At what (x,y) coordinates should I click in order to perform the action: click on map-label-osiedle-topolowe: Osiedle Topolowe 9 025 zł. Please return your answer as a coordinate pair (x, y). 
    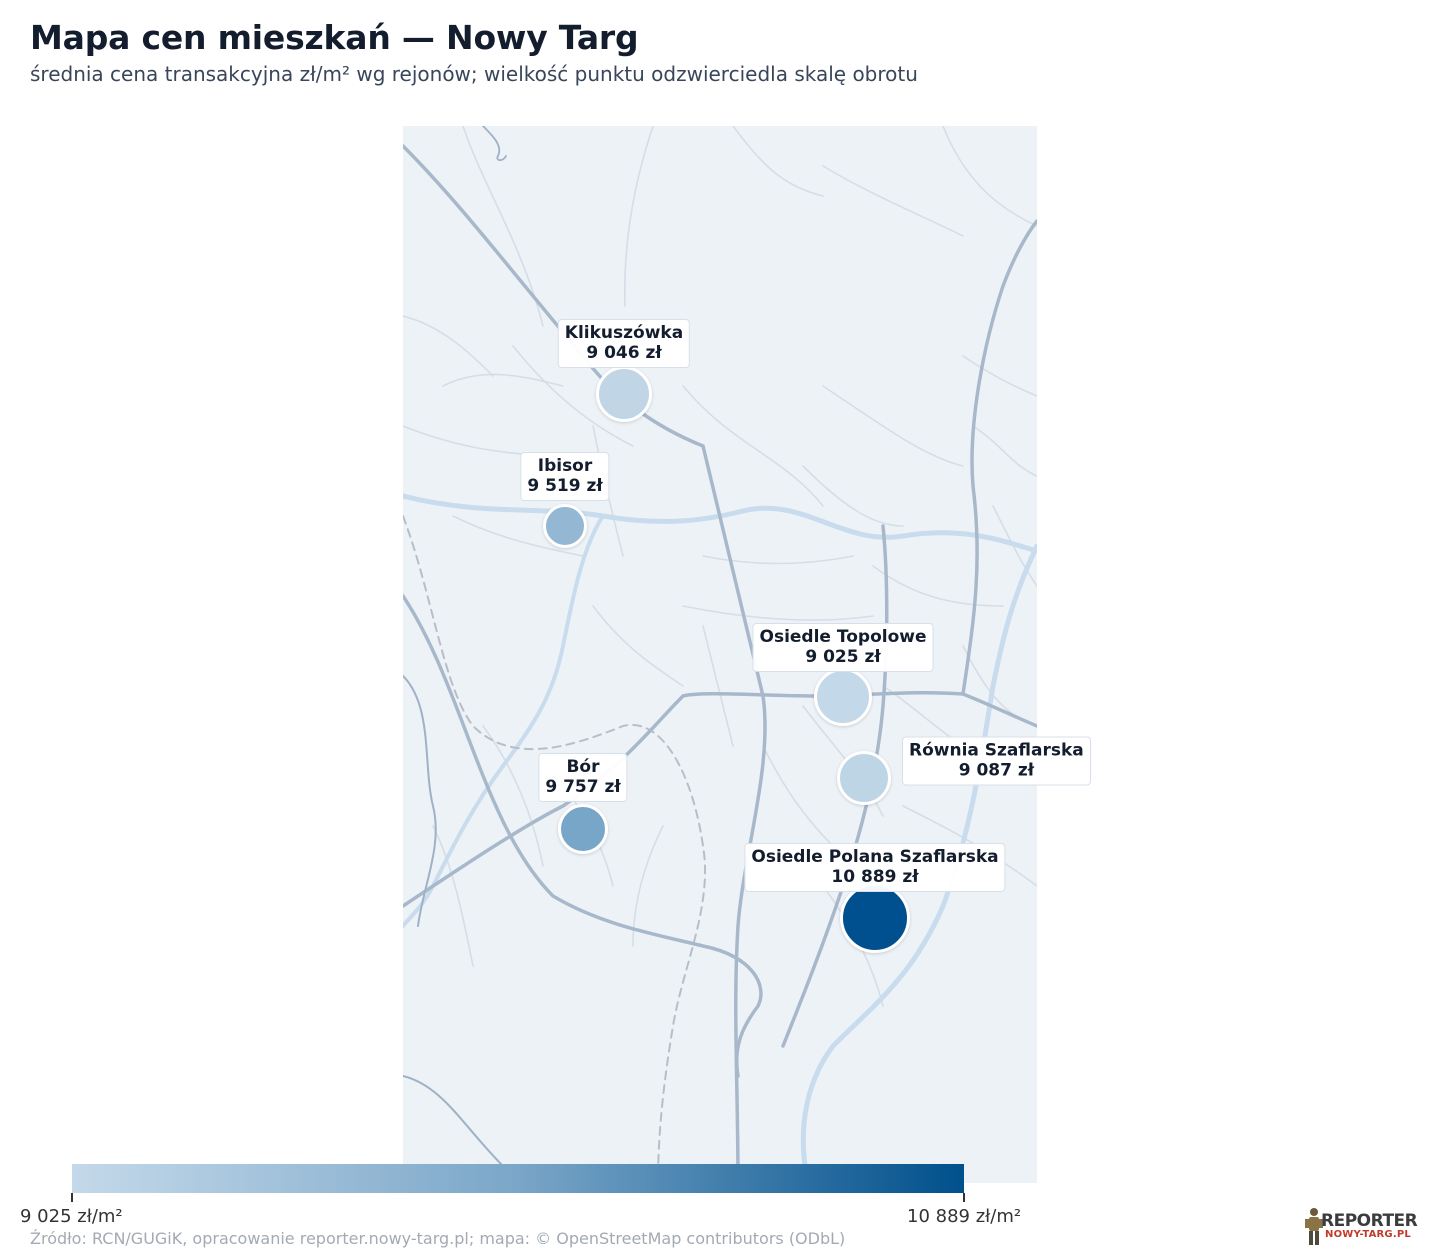
    Looking at the image, I should click on (843, 647).